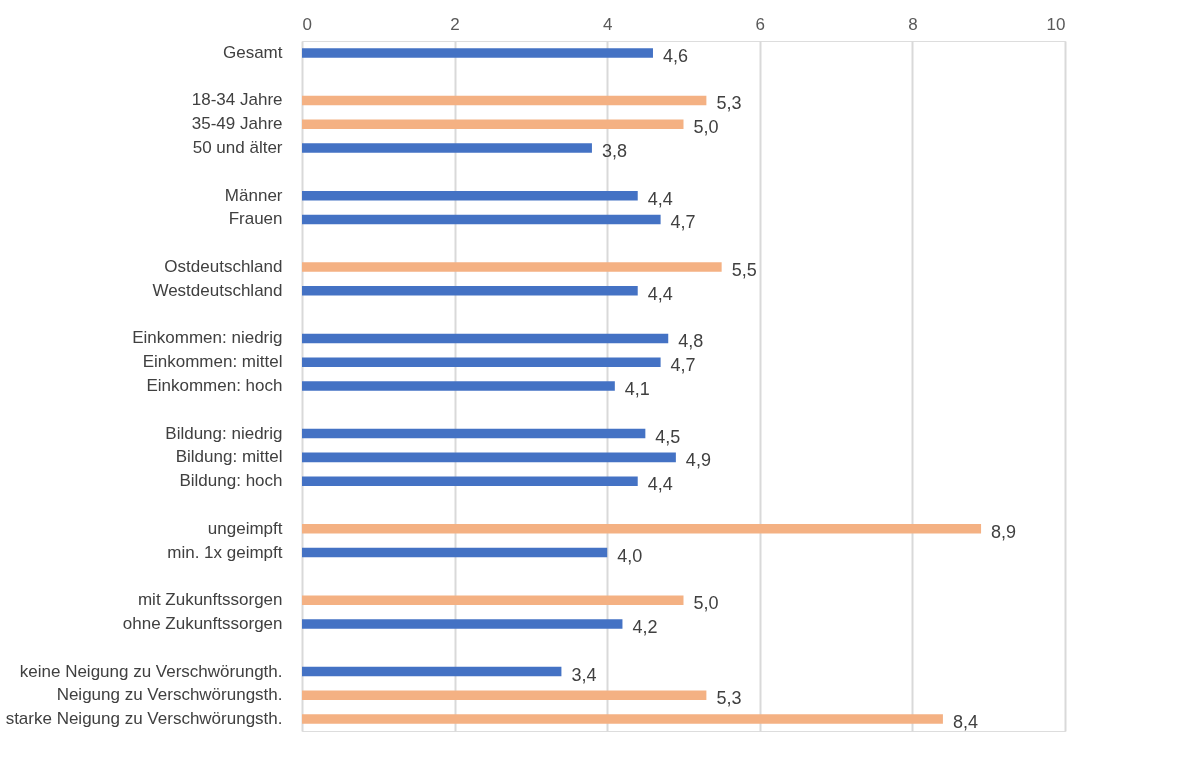  What do you see at coordinates (744, 270) in the screenshot?
I see `data-label: 5,5` at bounding box center [744, 270].